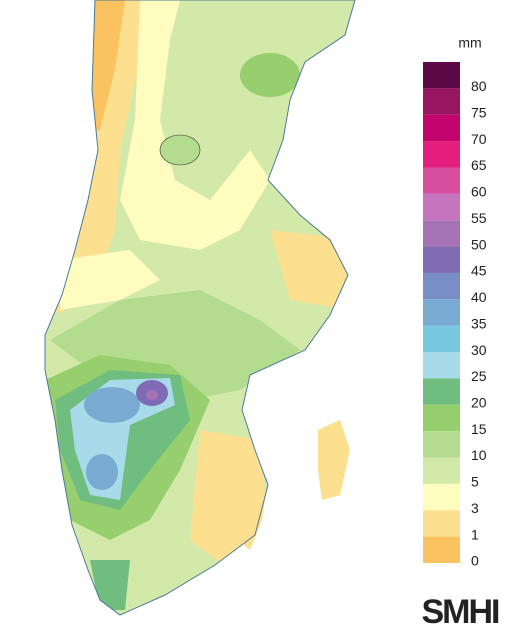  Describe the element at coordinates (479, 112) in the screenshot. I see `legend-label: 75` at that location.